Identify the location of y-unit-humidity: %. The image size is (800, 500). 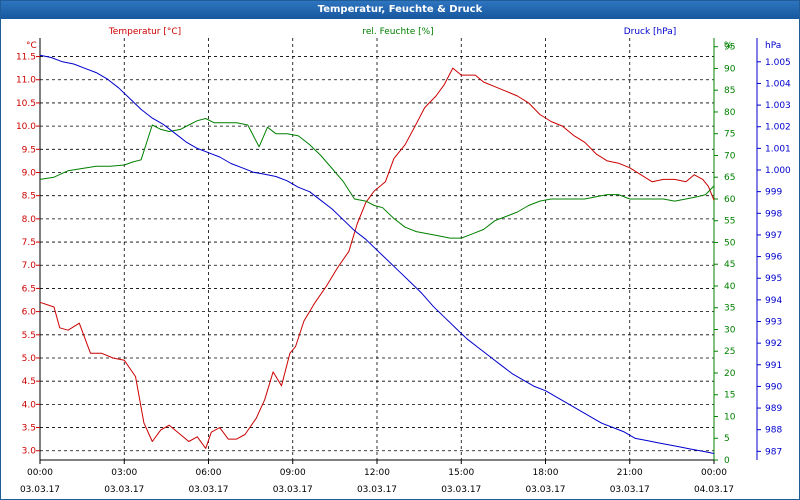
(728, 46).